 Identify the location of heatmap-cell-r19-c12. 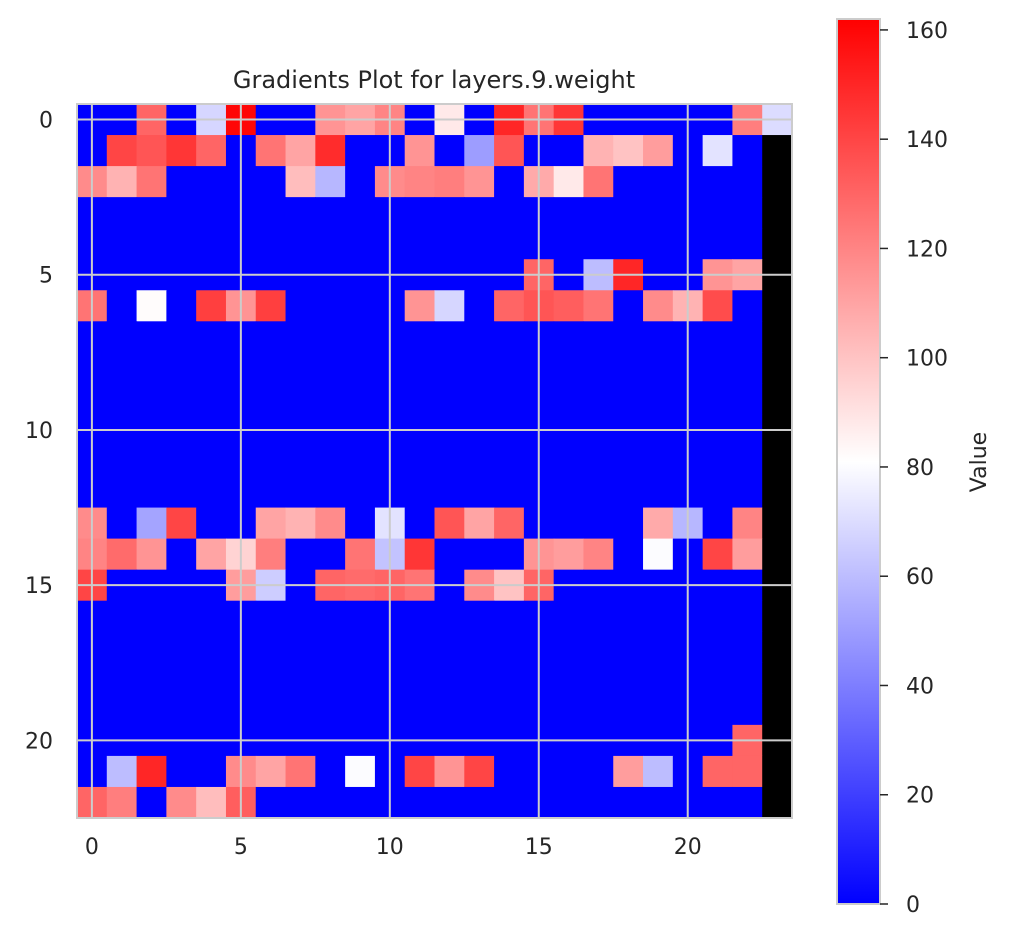
(449, 709).